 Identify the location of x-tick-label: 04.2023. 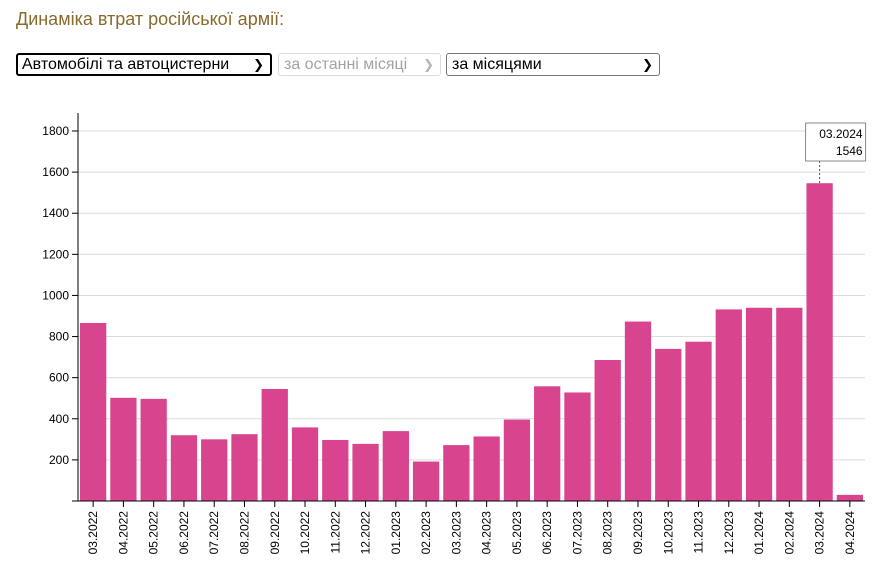
(487, 533).